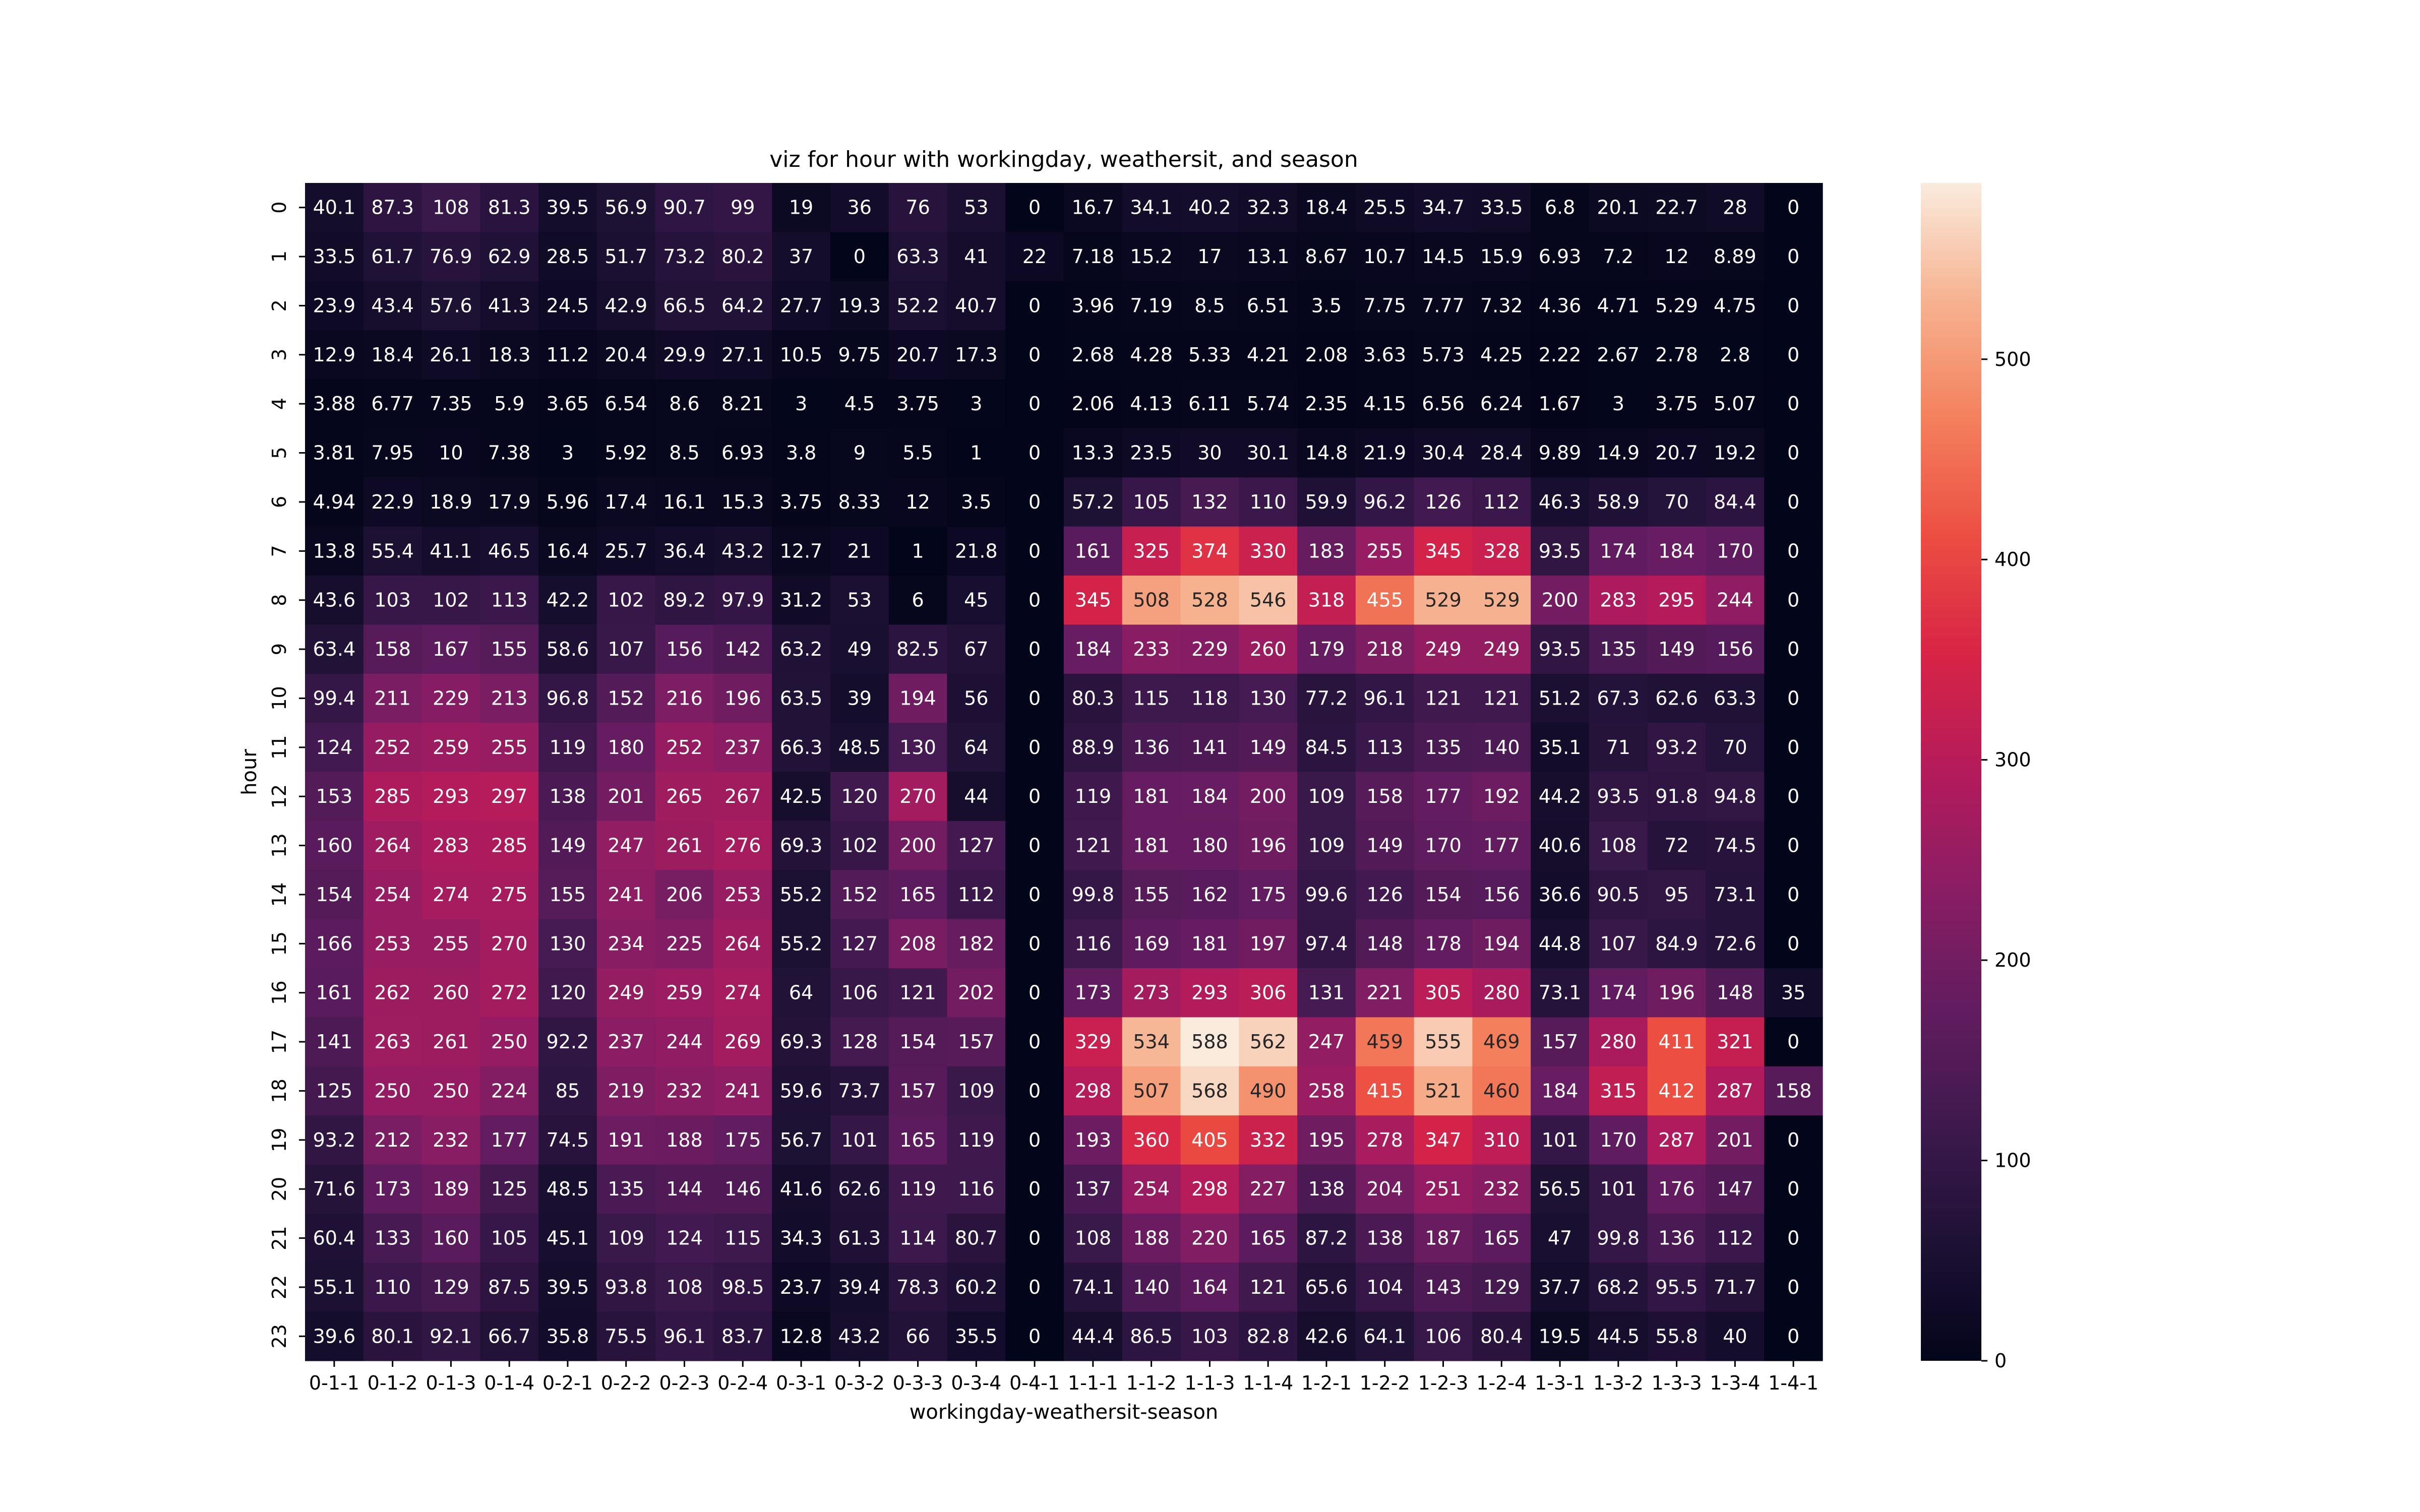 This screenshot has height=1512, width=2420. What do you see at coordinates (684, 698) in the screenshot?
I see `cell-value-label: 216` at bounding box center [684, 698].